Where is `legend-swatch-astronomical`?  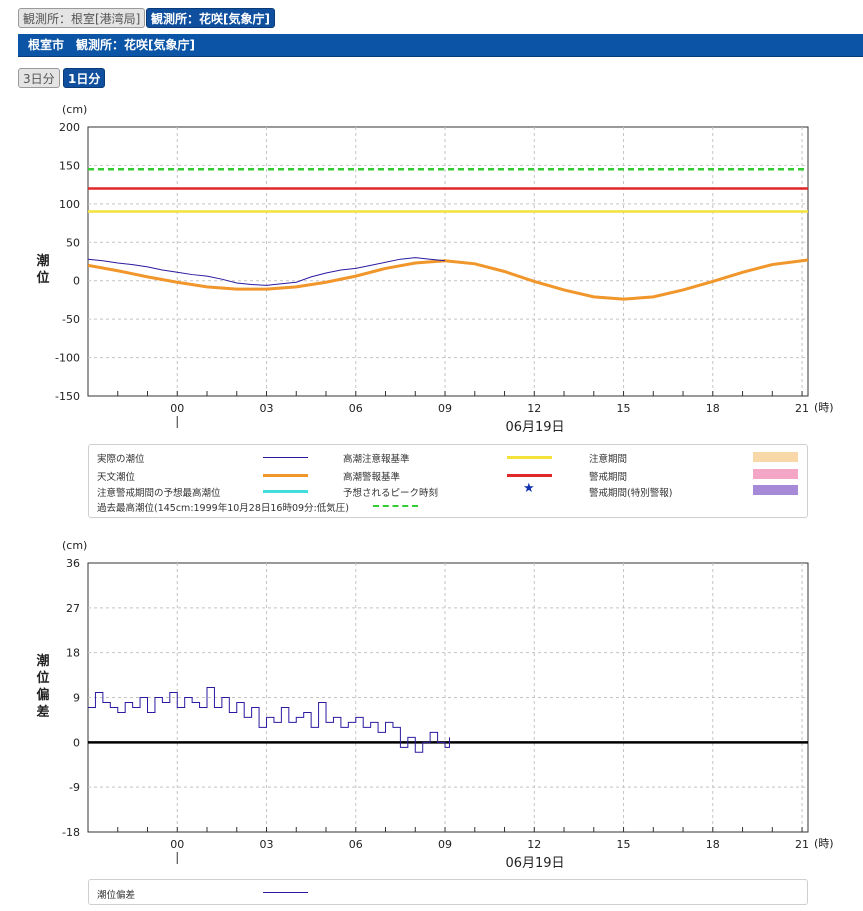
legend-swatch-astronomical is located at coordinates (285, 475).